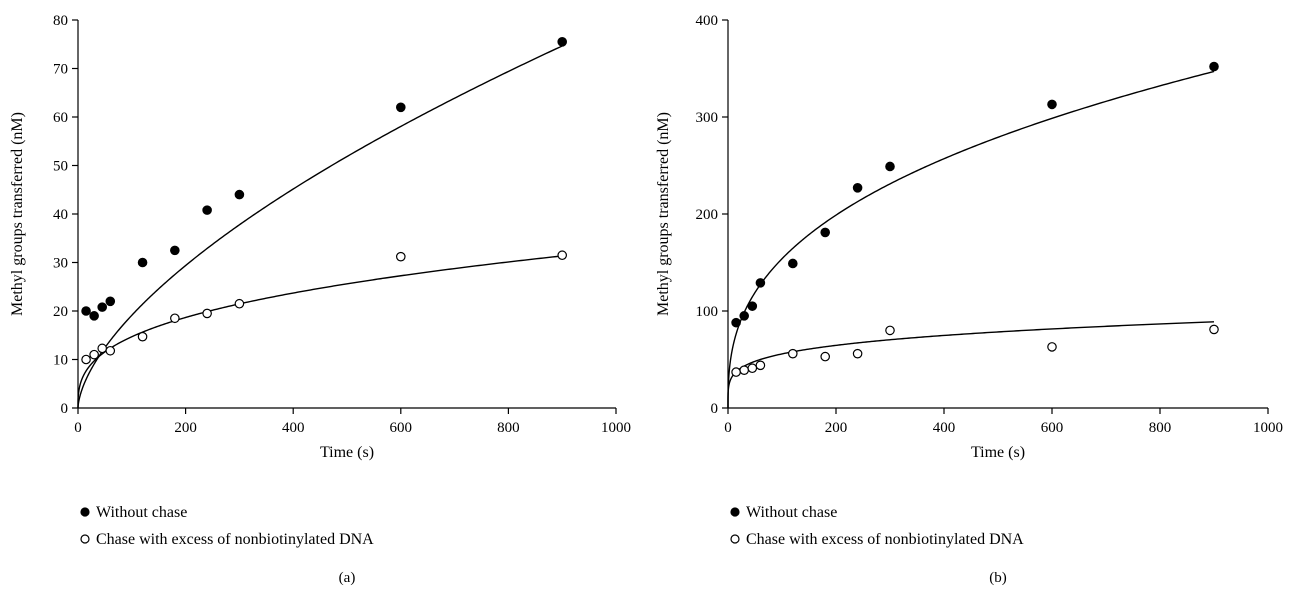 This screenshot has height=594, width=1307. What do you see at coordinates (60, 361) in the screenshot?
I see `y-tick-label: 10` at bounding box center [60, 361].